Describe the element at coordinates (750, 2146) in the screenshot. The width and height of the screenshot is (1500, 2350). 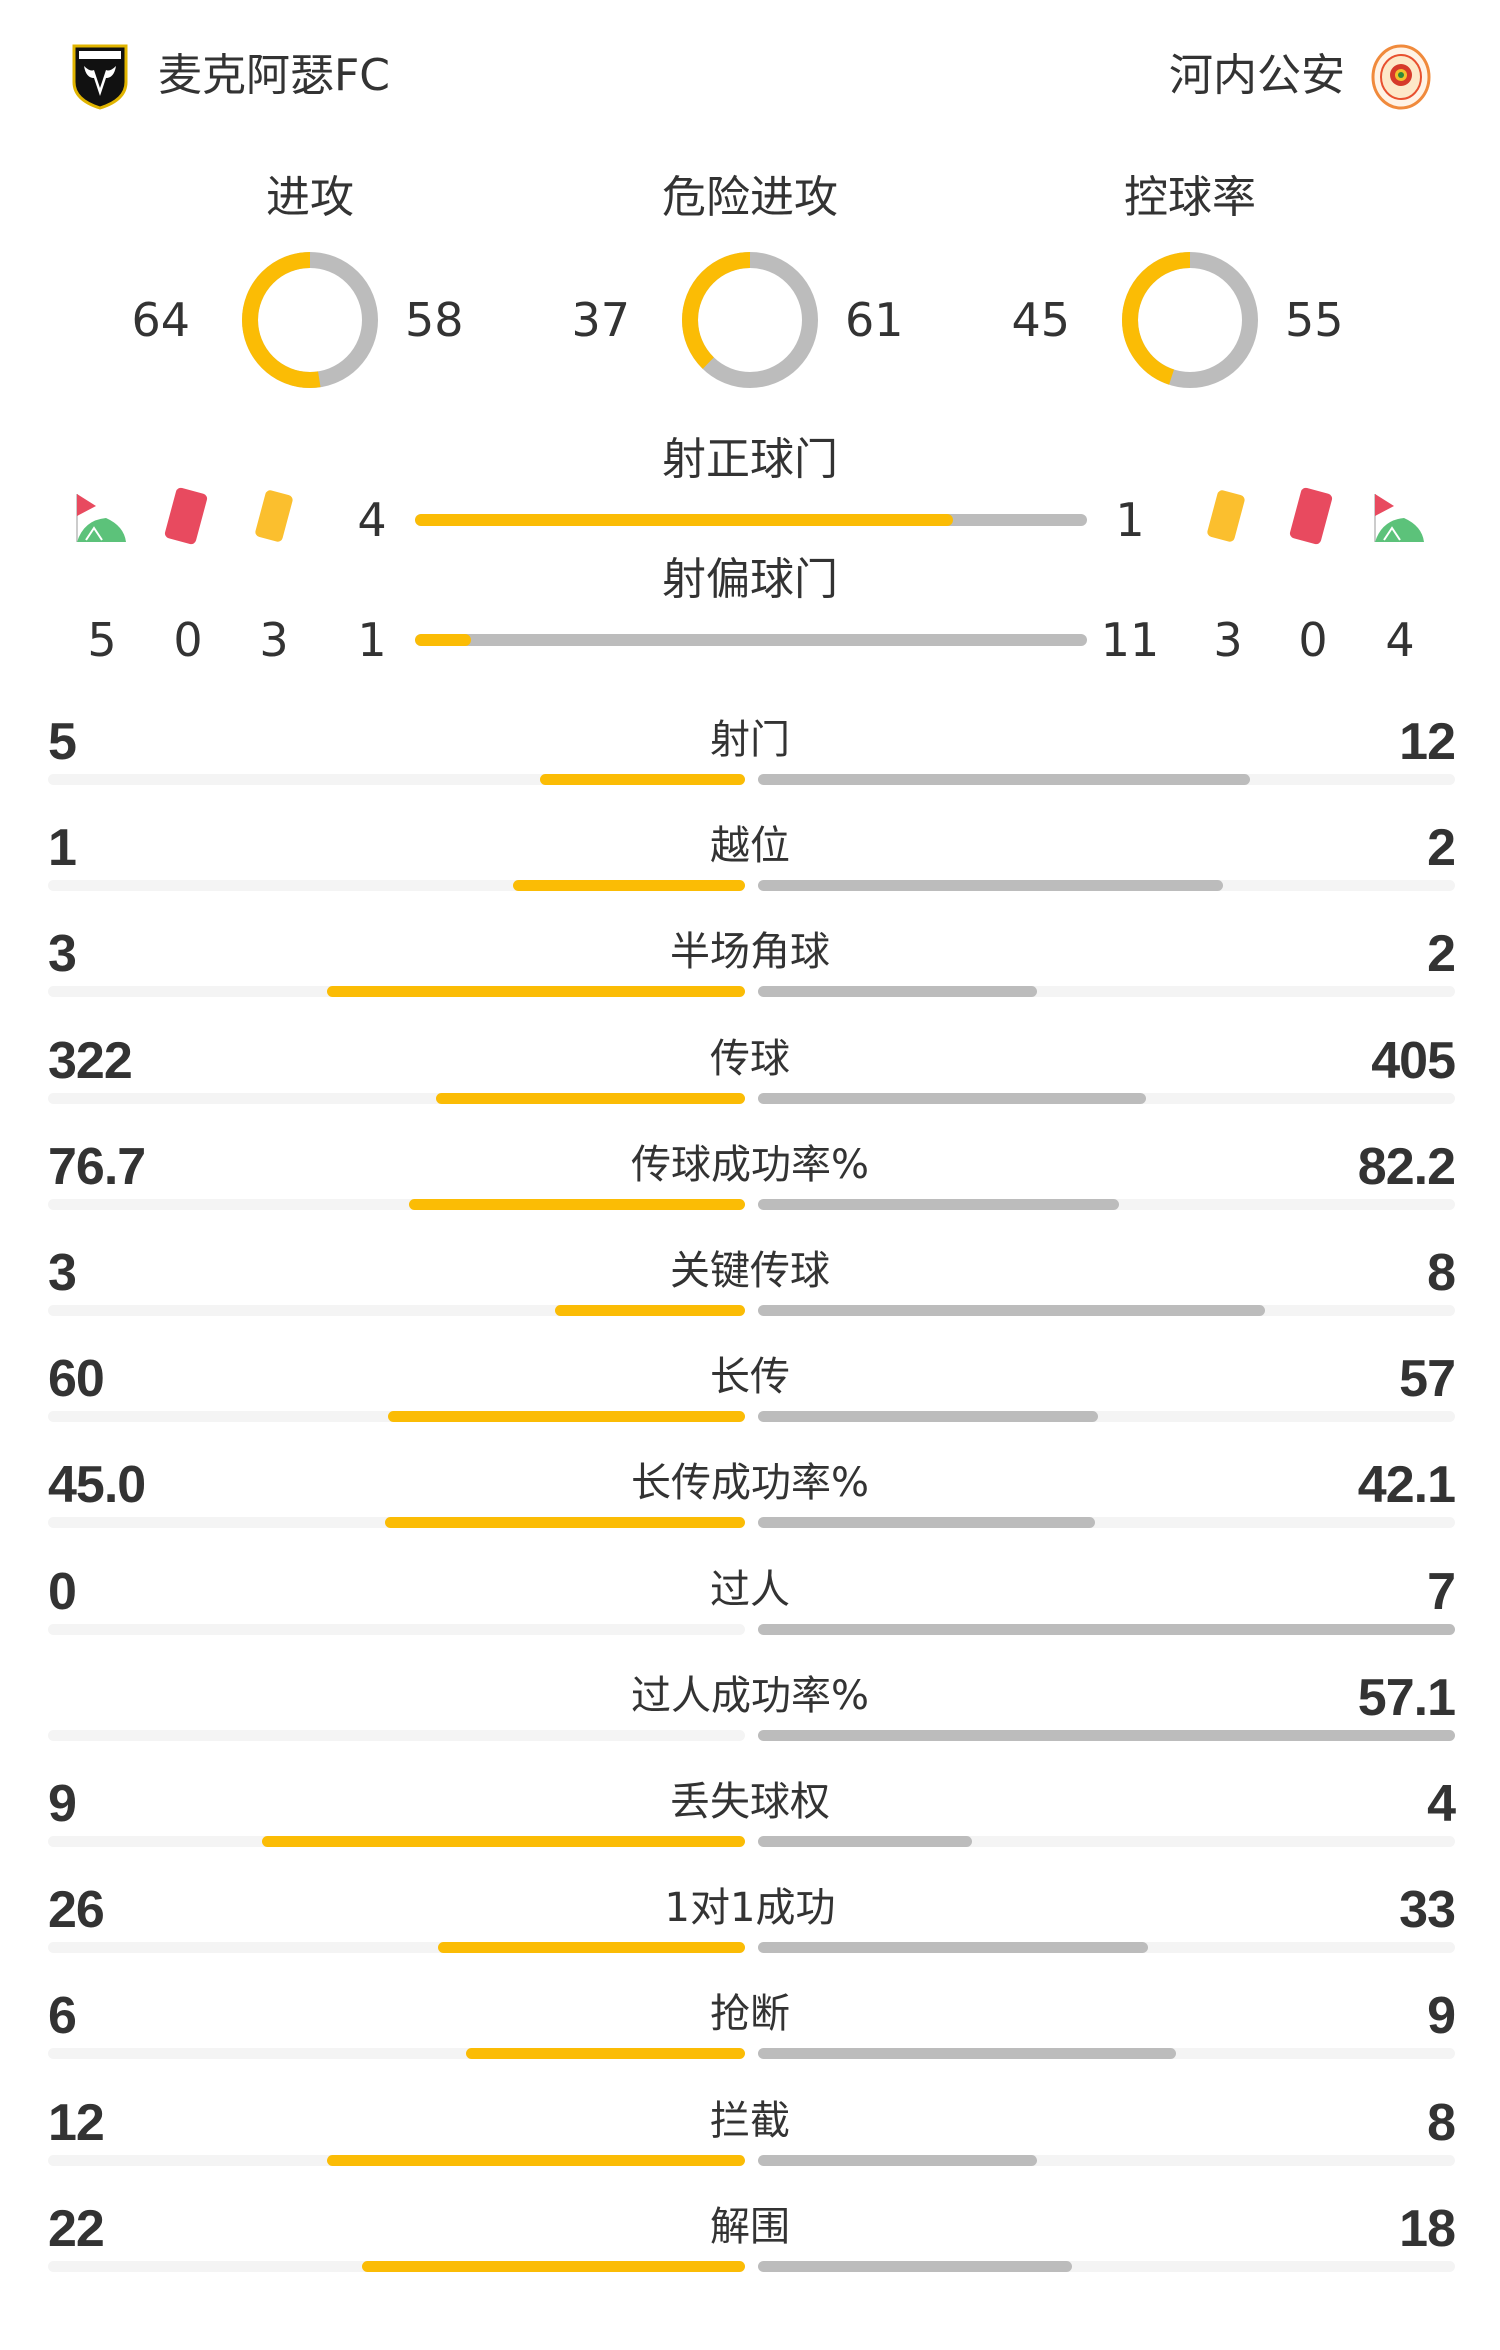
I see `stat-row: 12 拦截 8` at that location.